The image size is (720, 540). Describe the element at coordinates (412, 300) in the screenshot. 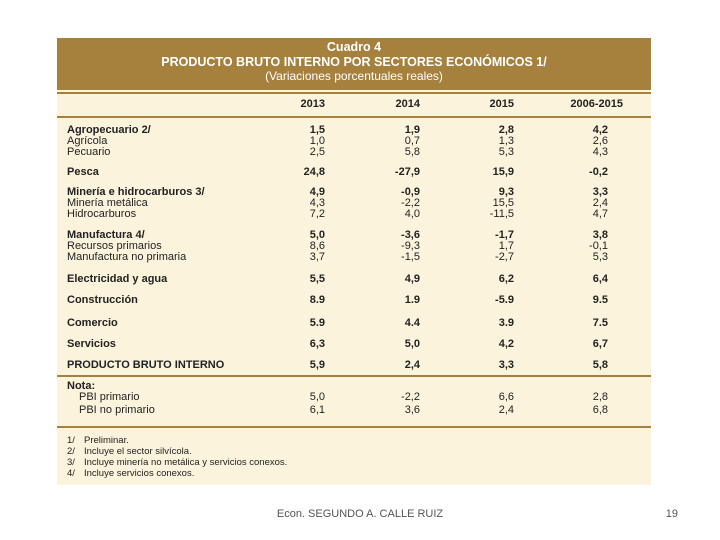

I see `row-value: 1.9` at that location.